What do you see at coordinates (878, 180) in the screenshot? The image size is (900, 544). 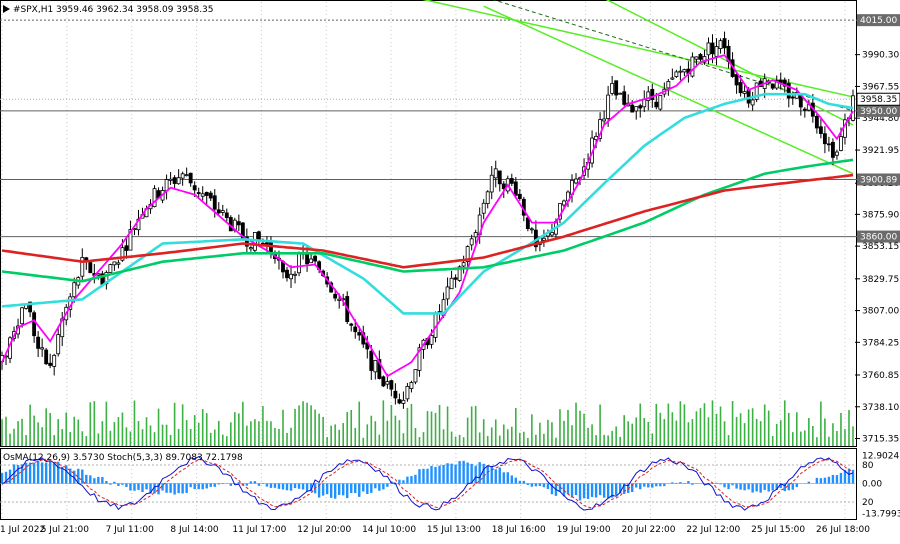 I see `level-label: 3900.89` at bounding box center [878, 180].